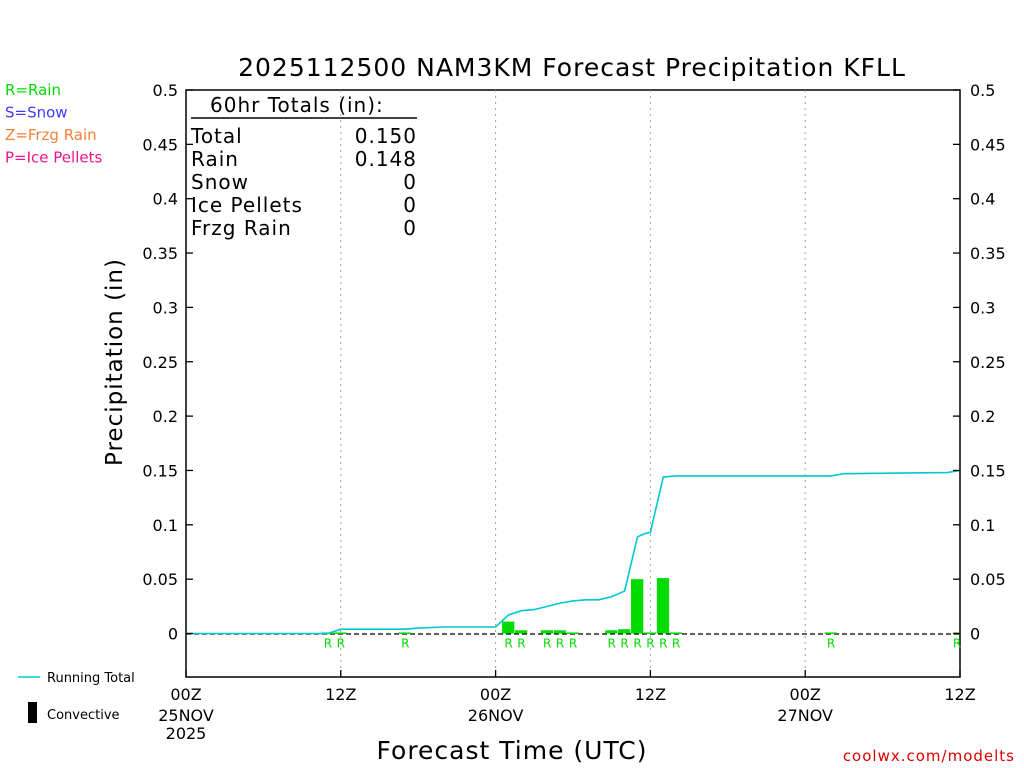  Describe the element at coordinates (982, 199) in the screenshot. I see `y-tick-label-right: 0.4` at that location.